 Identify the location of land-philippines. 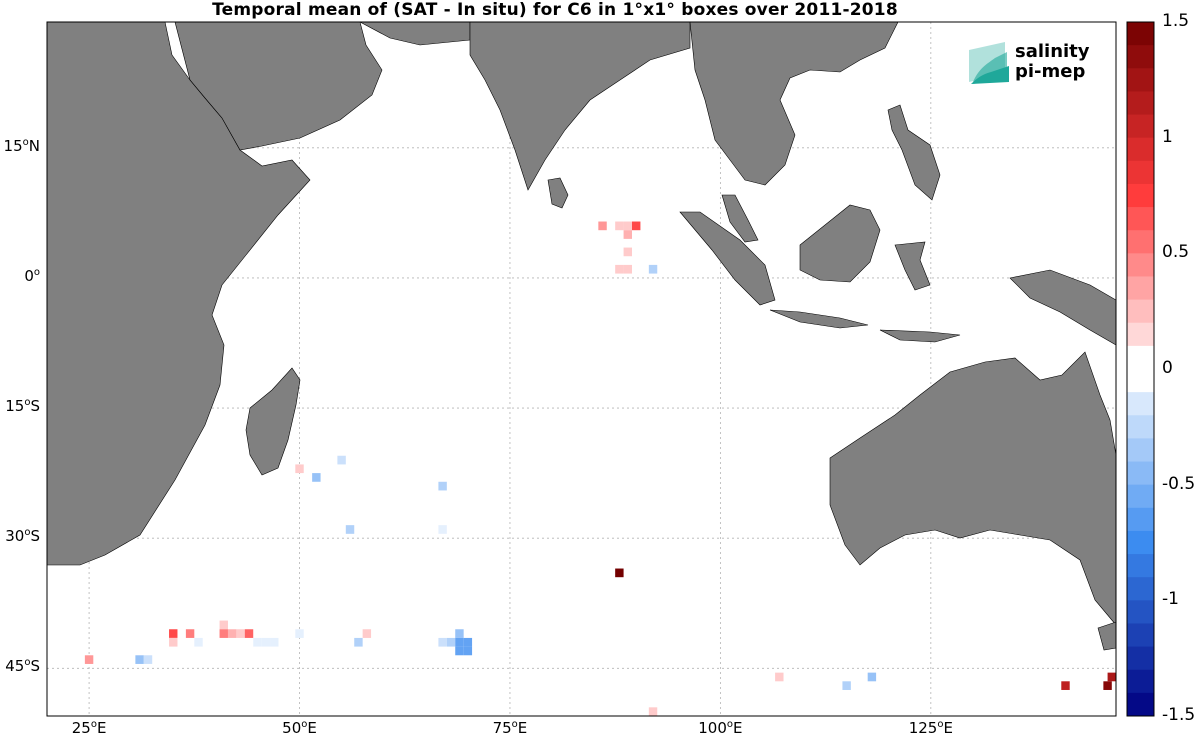
(914, 152).